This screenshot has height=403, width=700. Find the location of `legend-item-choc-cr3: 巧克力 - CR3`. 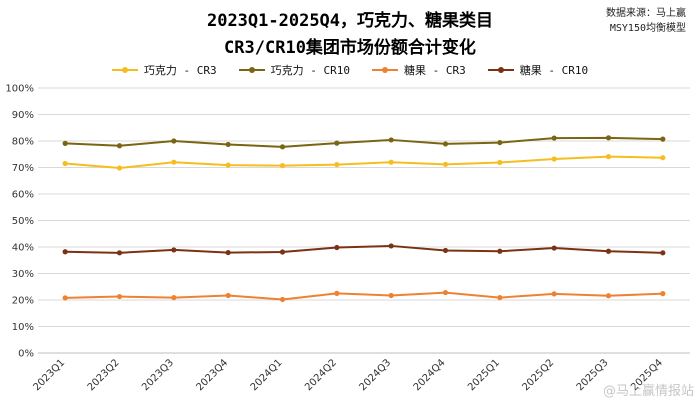

legend-item-choc-cr3: 巧克力 - CR3 is located at coordinates (164, 70).